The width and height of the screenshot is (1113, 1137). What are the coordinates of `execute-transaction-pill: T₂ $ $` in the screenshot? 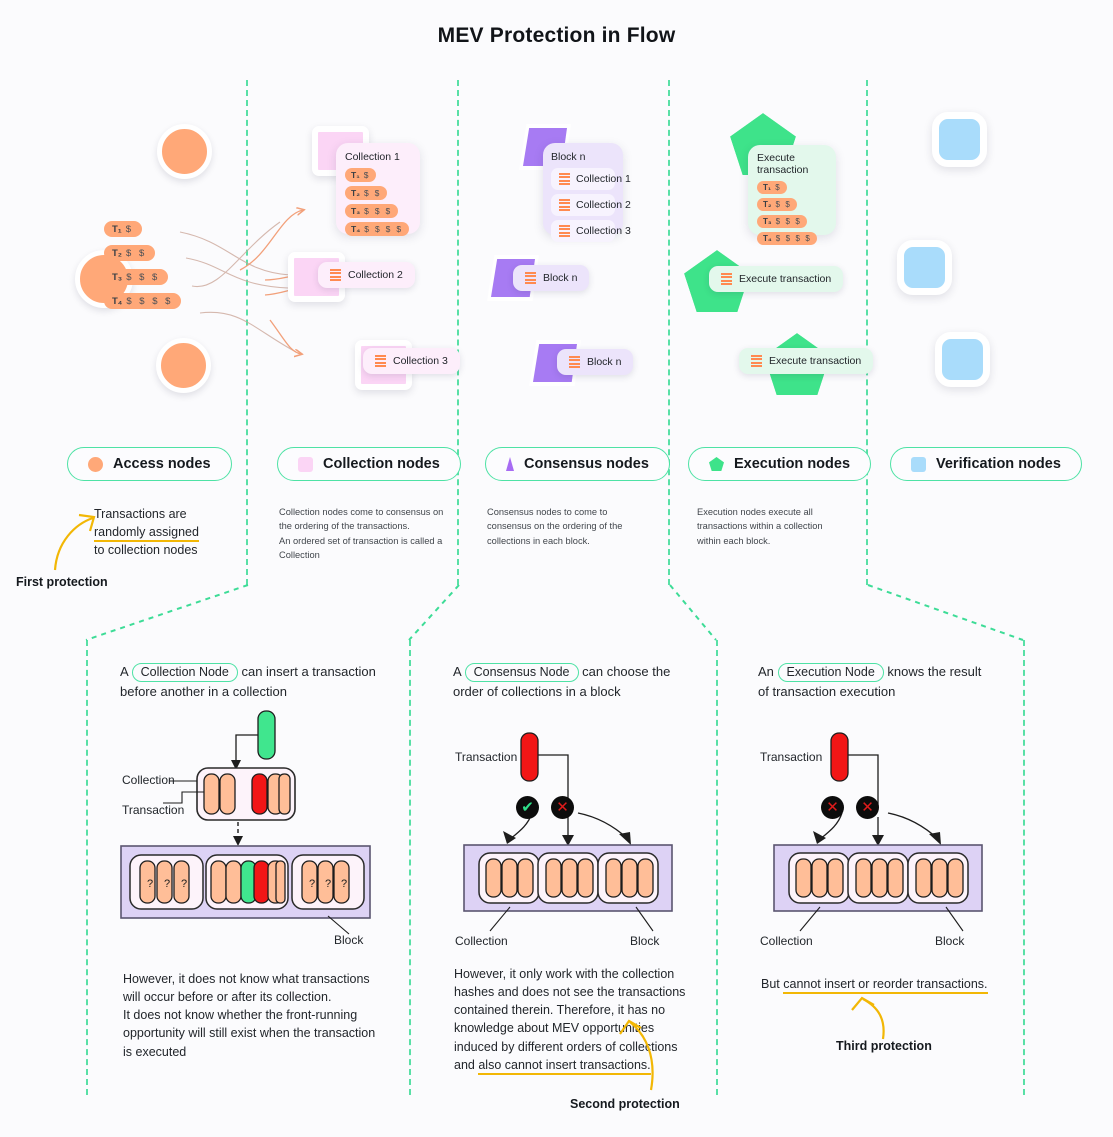 It's located at (777, 204).